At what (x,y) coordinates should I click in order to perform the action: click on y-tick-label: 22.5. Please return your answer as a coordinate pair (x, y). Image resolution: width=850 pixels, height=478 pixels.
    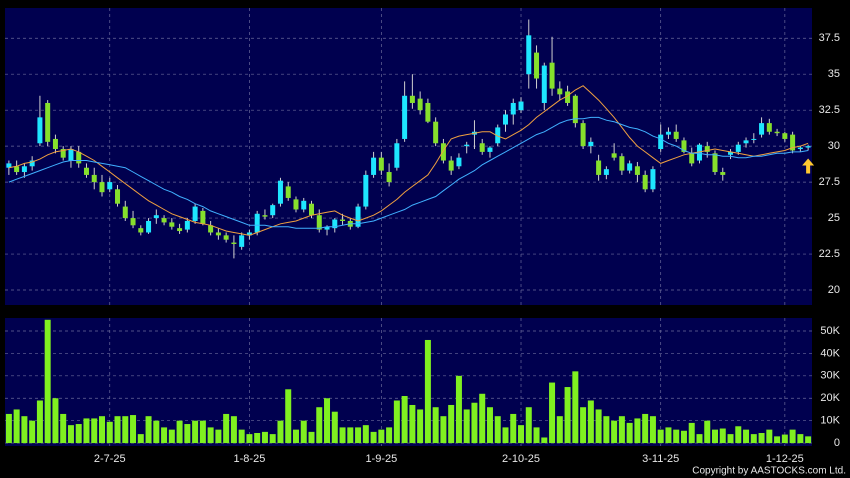
    Looking at the image, I should click on (829, 254).